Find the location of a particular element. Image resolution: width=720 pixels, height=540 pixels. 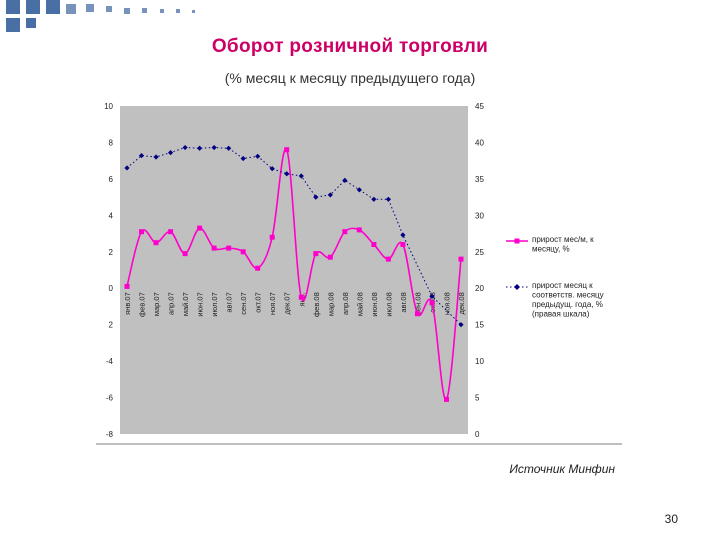

x-tick-label: июл.07 is located at coordinates (214, 304).